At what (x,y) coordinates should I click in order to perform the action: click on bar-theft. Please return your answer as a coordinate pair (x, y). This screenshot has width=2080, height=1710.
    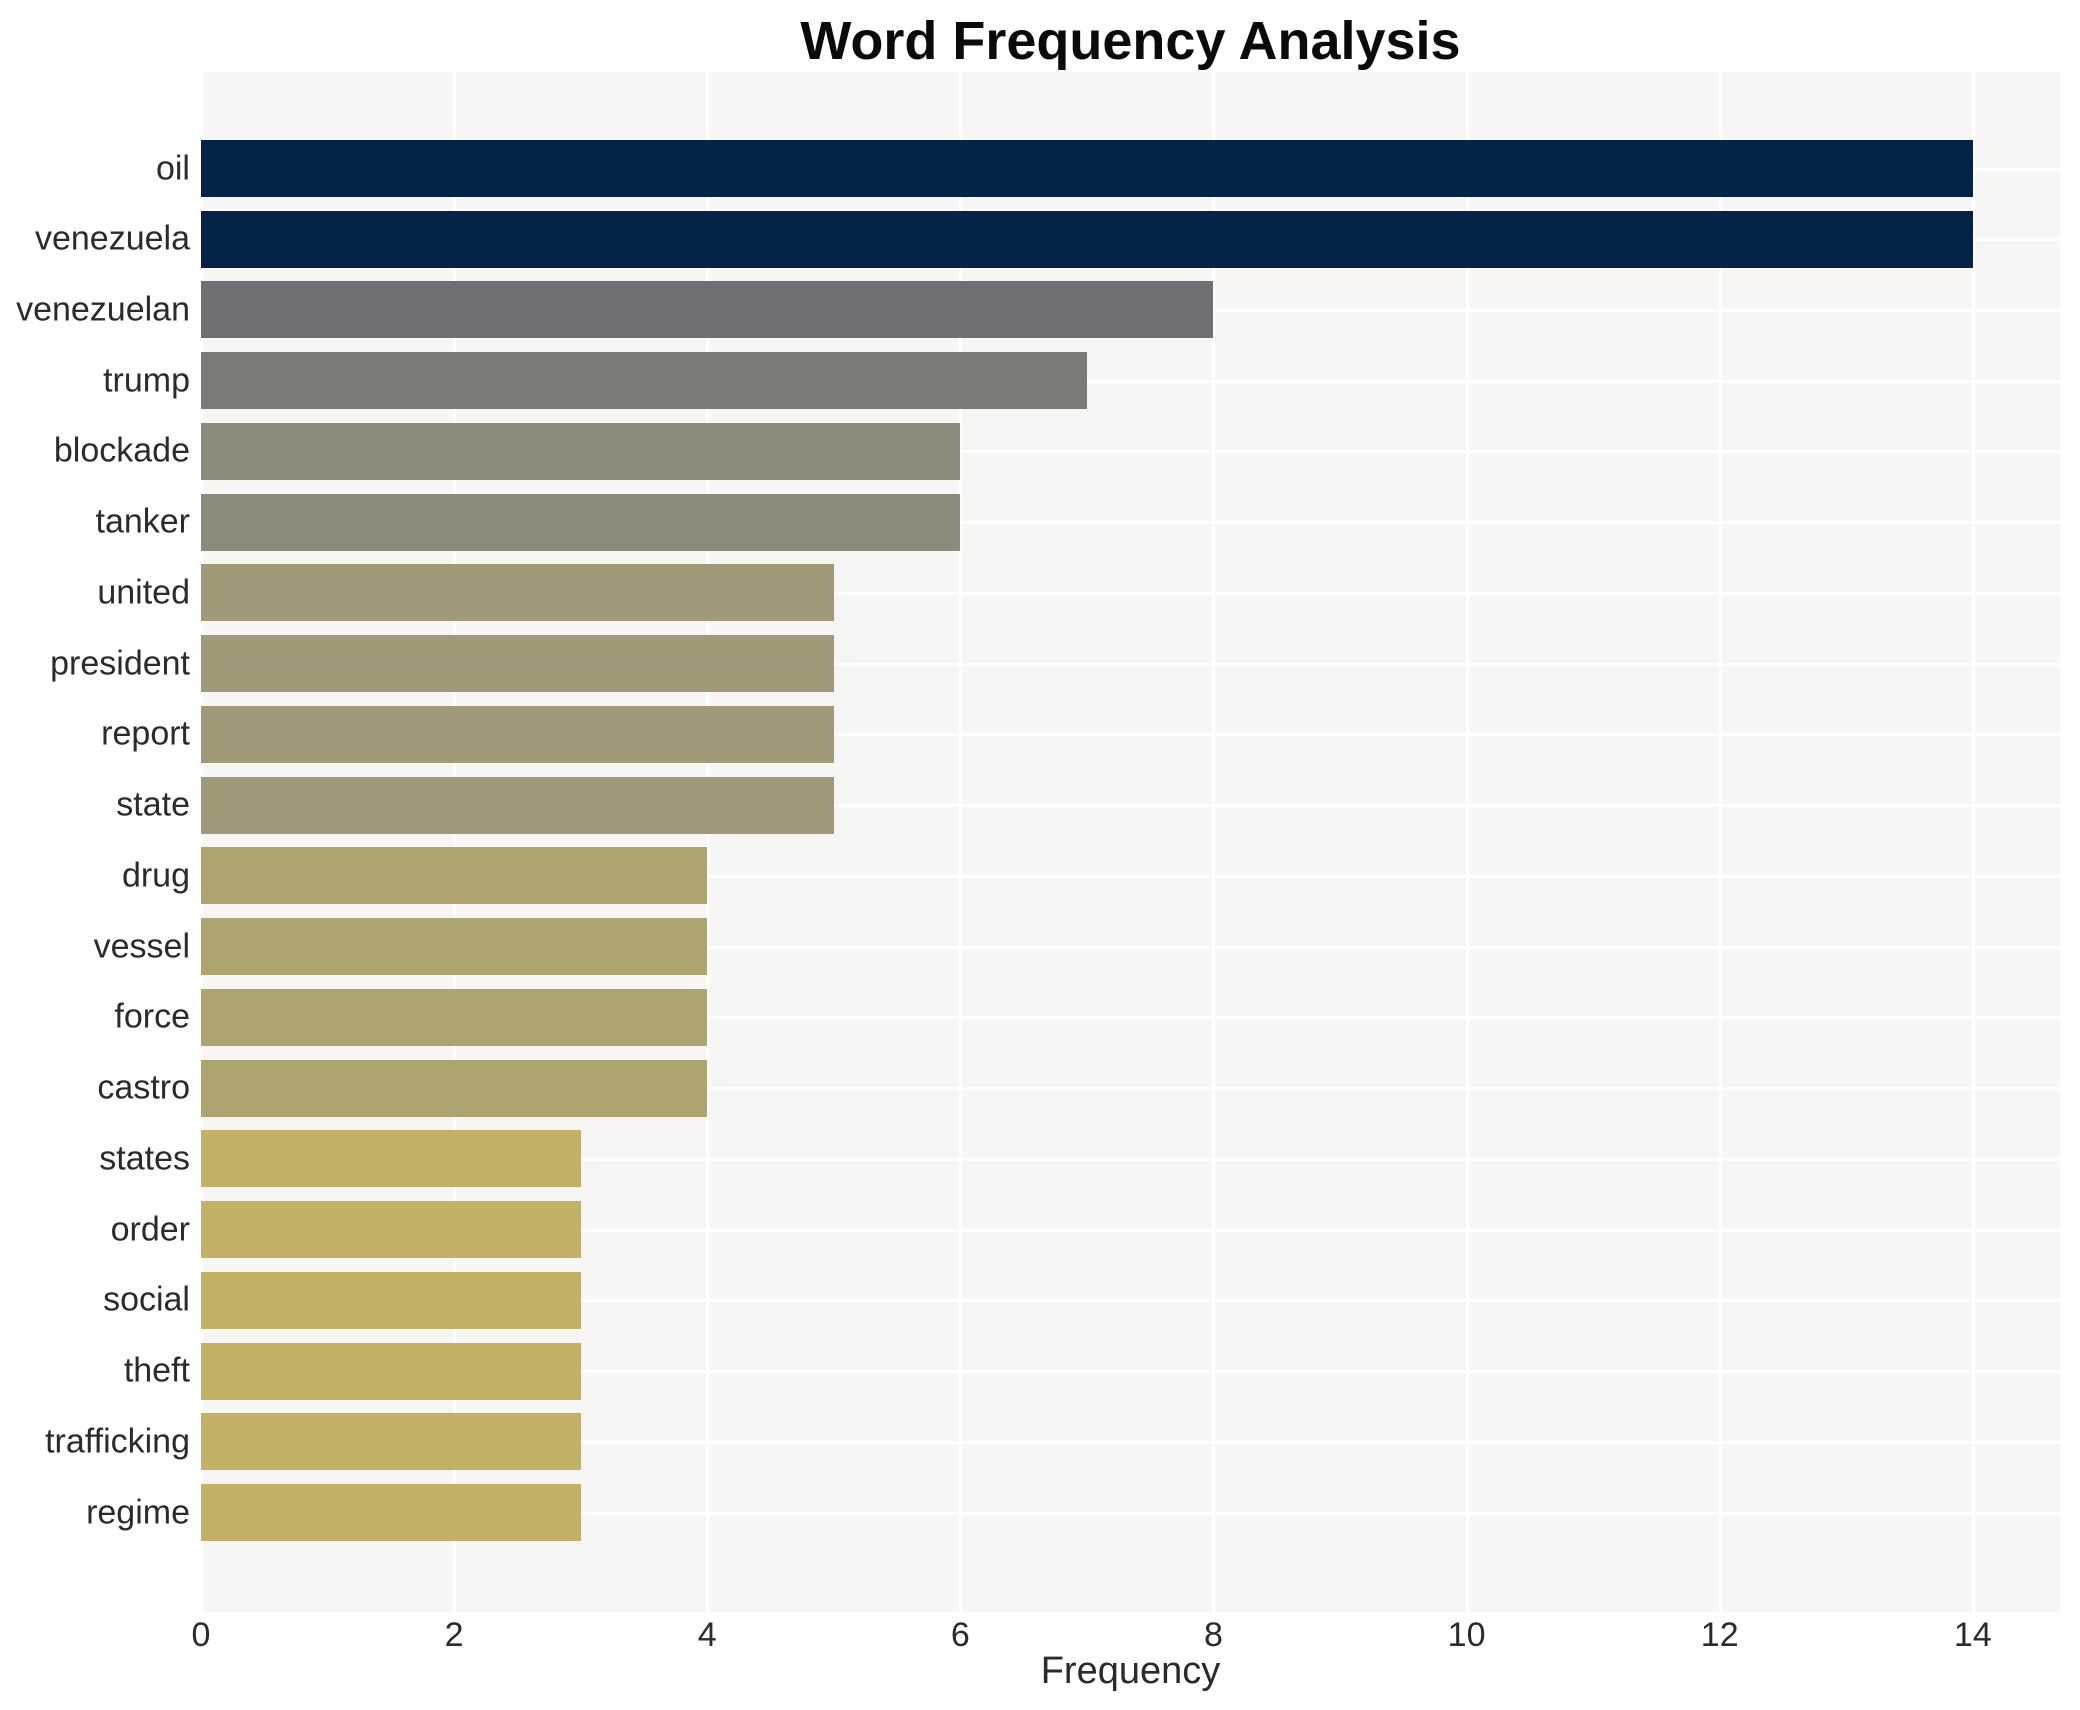
    Looking at the image, I should click on (391, 1371).